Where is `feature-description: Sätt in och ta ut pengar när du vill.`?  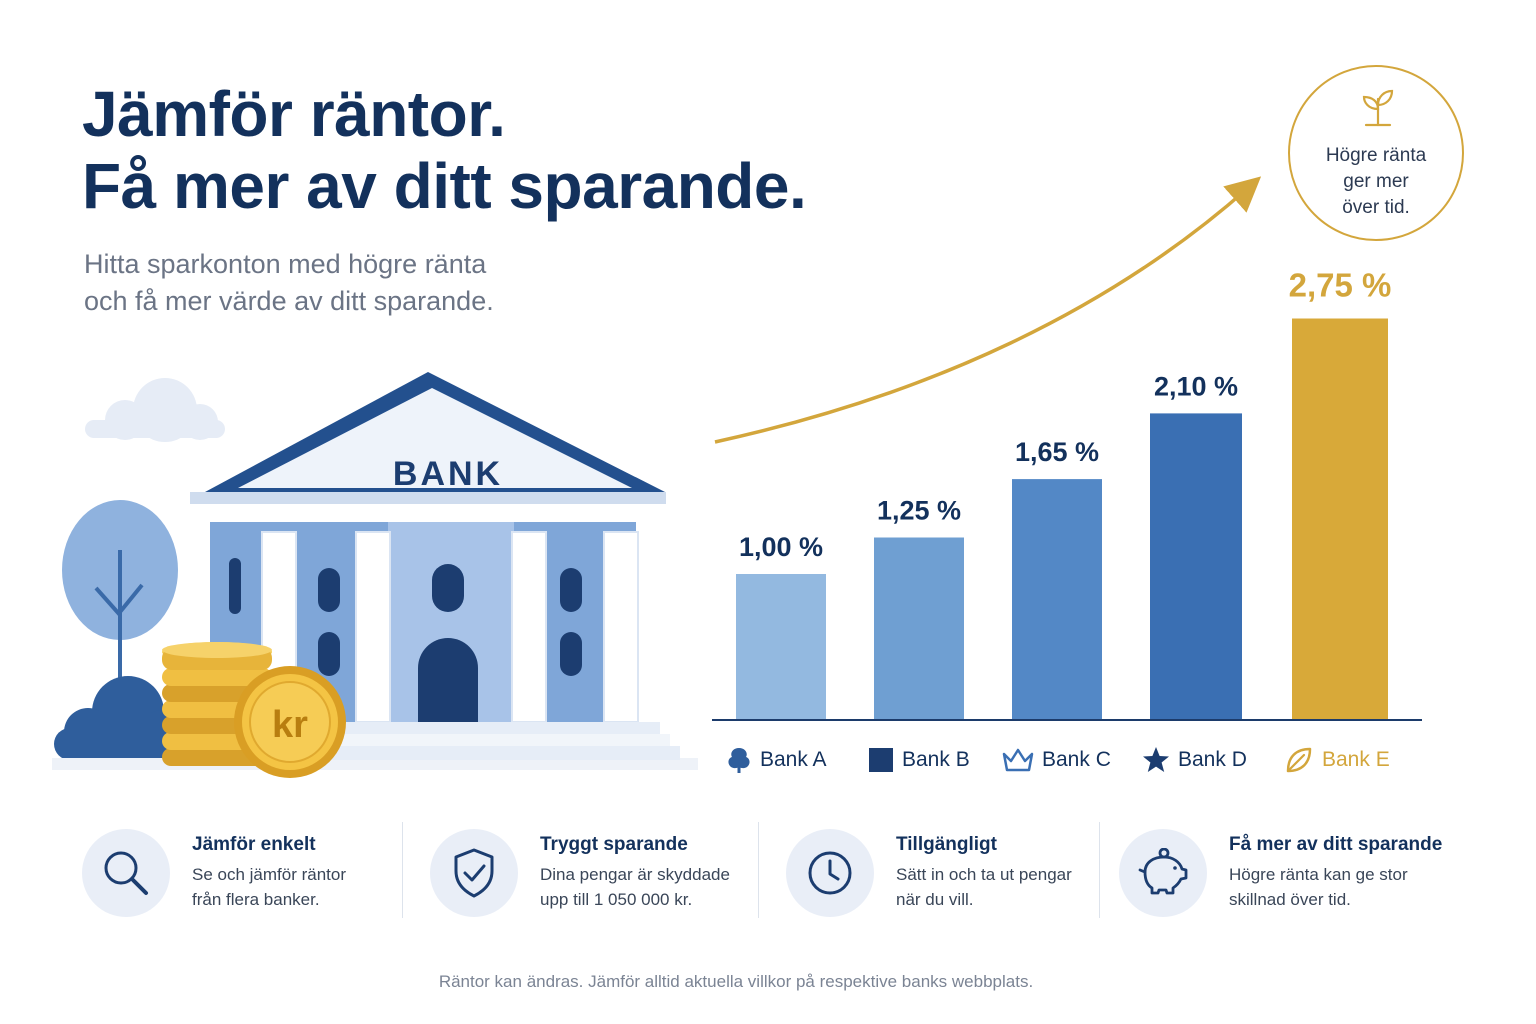 feature-description: Sätt in och ta ut pengar när du vill. is located at coordinates (984, 887).